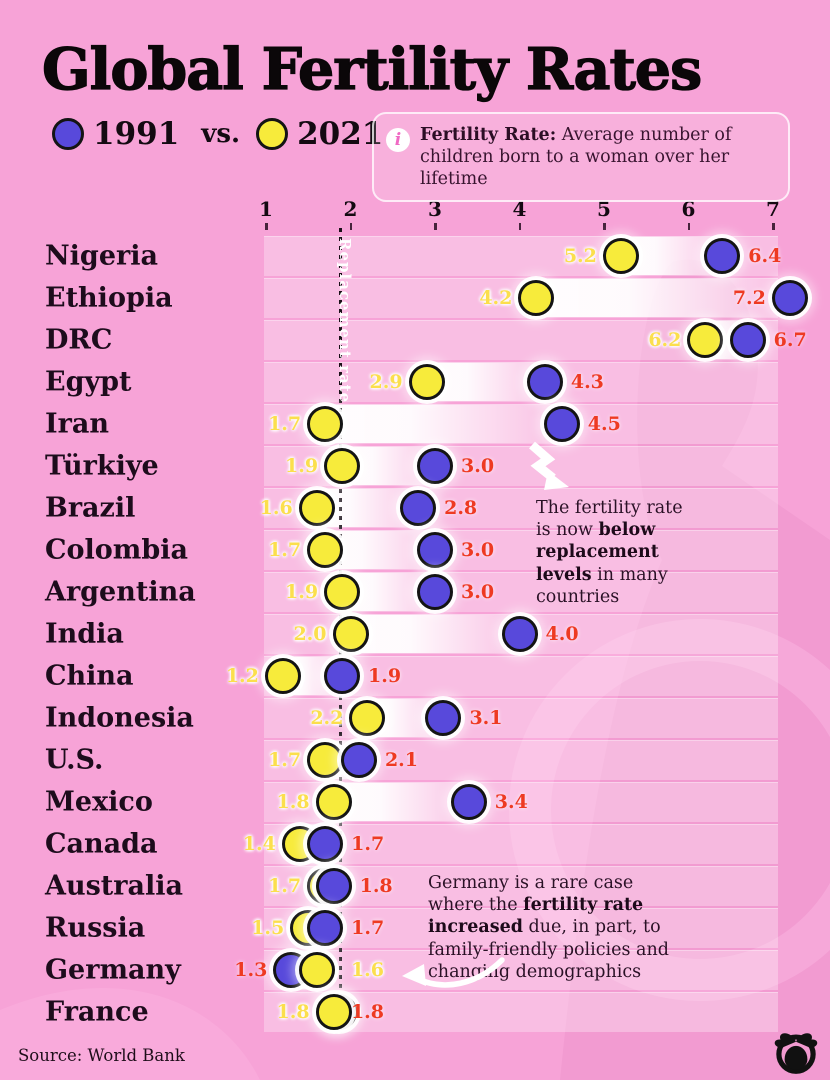  What do you see at coordinates (790, 340) in the screenshot?
I see `value-label-1991: 6.7` at bounding box center [790, 340].